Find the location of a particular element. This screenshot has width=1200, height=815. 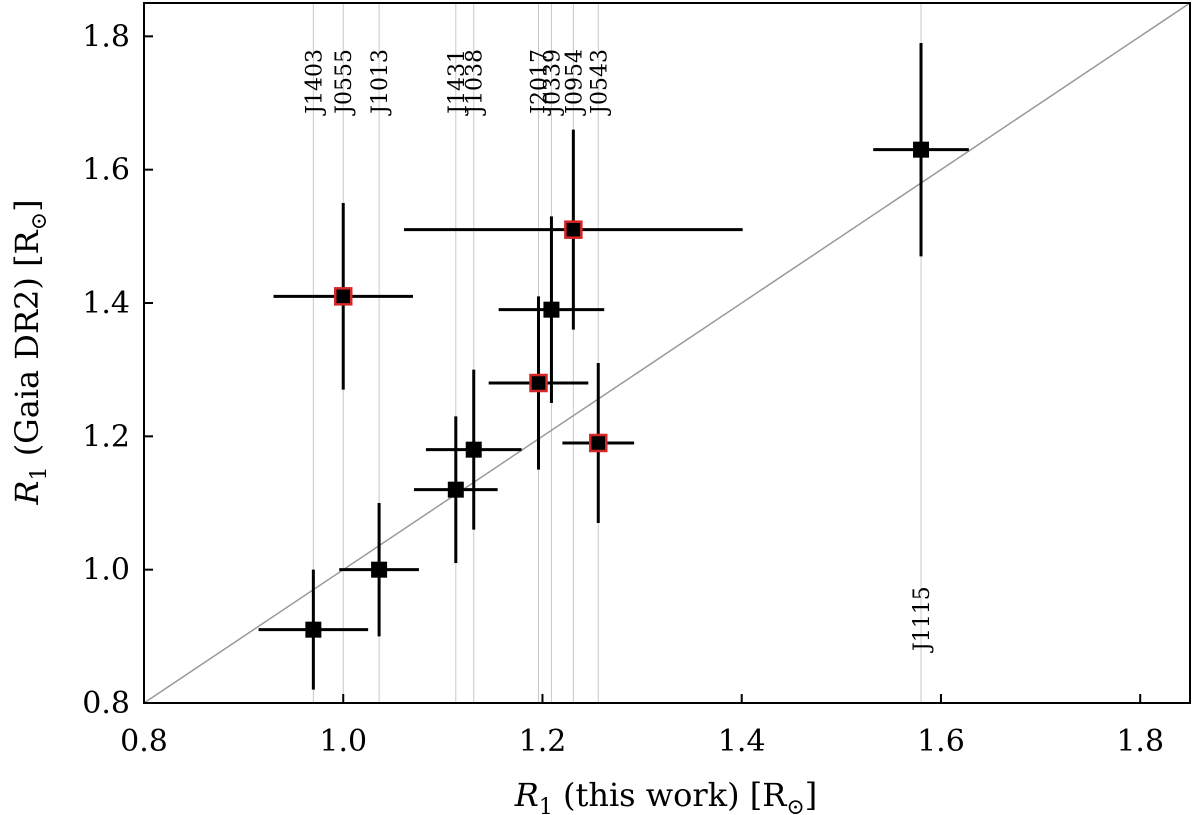

marker-j0543 is located at coordinates (598, 443).